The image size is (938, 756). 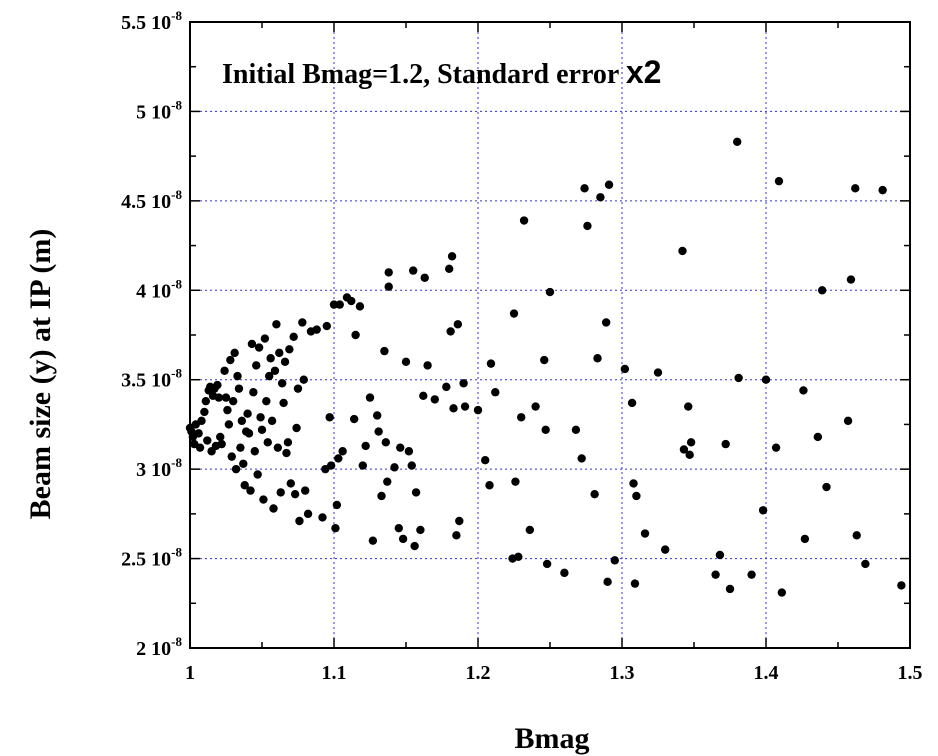 I want to click on y-tick-label: 5 10-8, so click(x=159, y=110).